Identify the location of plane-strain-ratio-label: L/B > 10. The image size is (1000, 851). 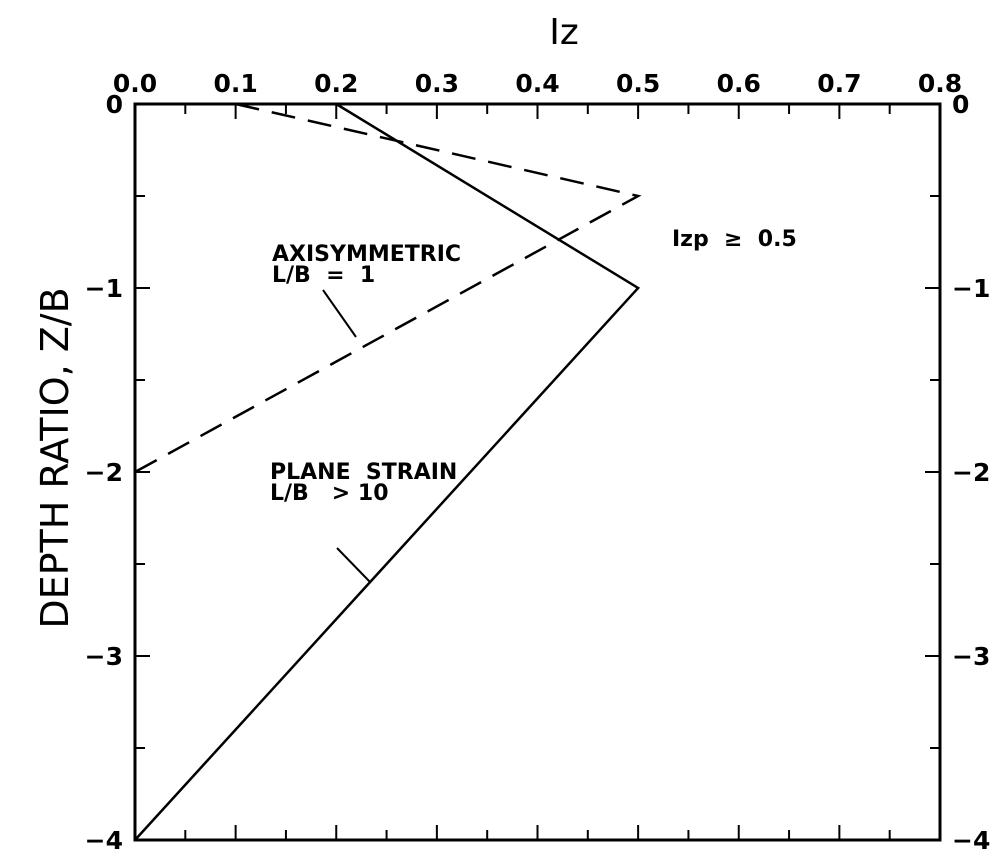
(329, 493).